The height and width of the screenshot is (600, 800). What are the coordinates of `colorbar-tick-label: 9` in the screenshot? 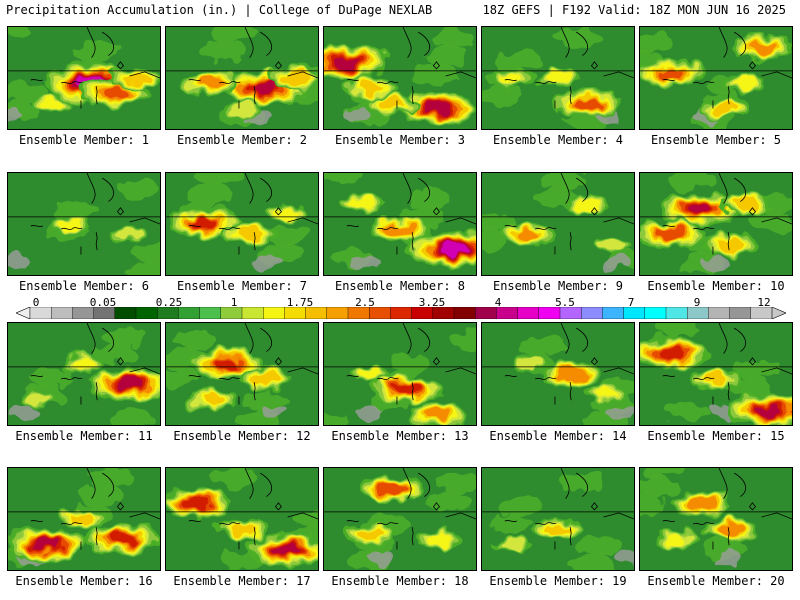 It's located at (697, 302).